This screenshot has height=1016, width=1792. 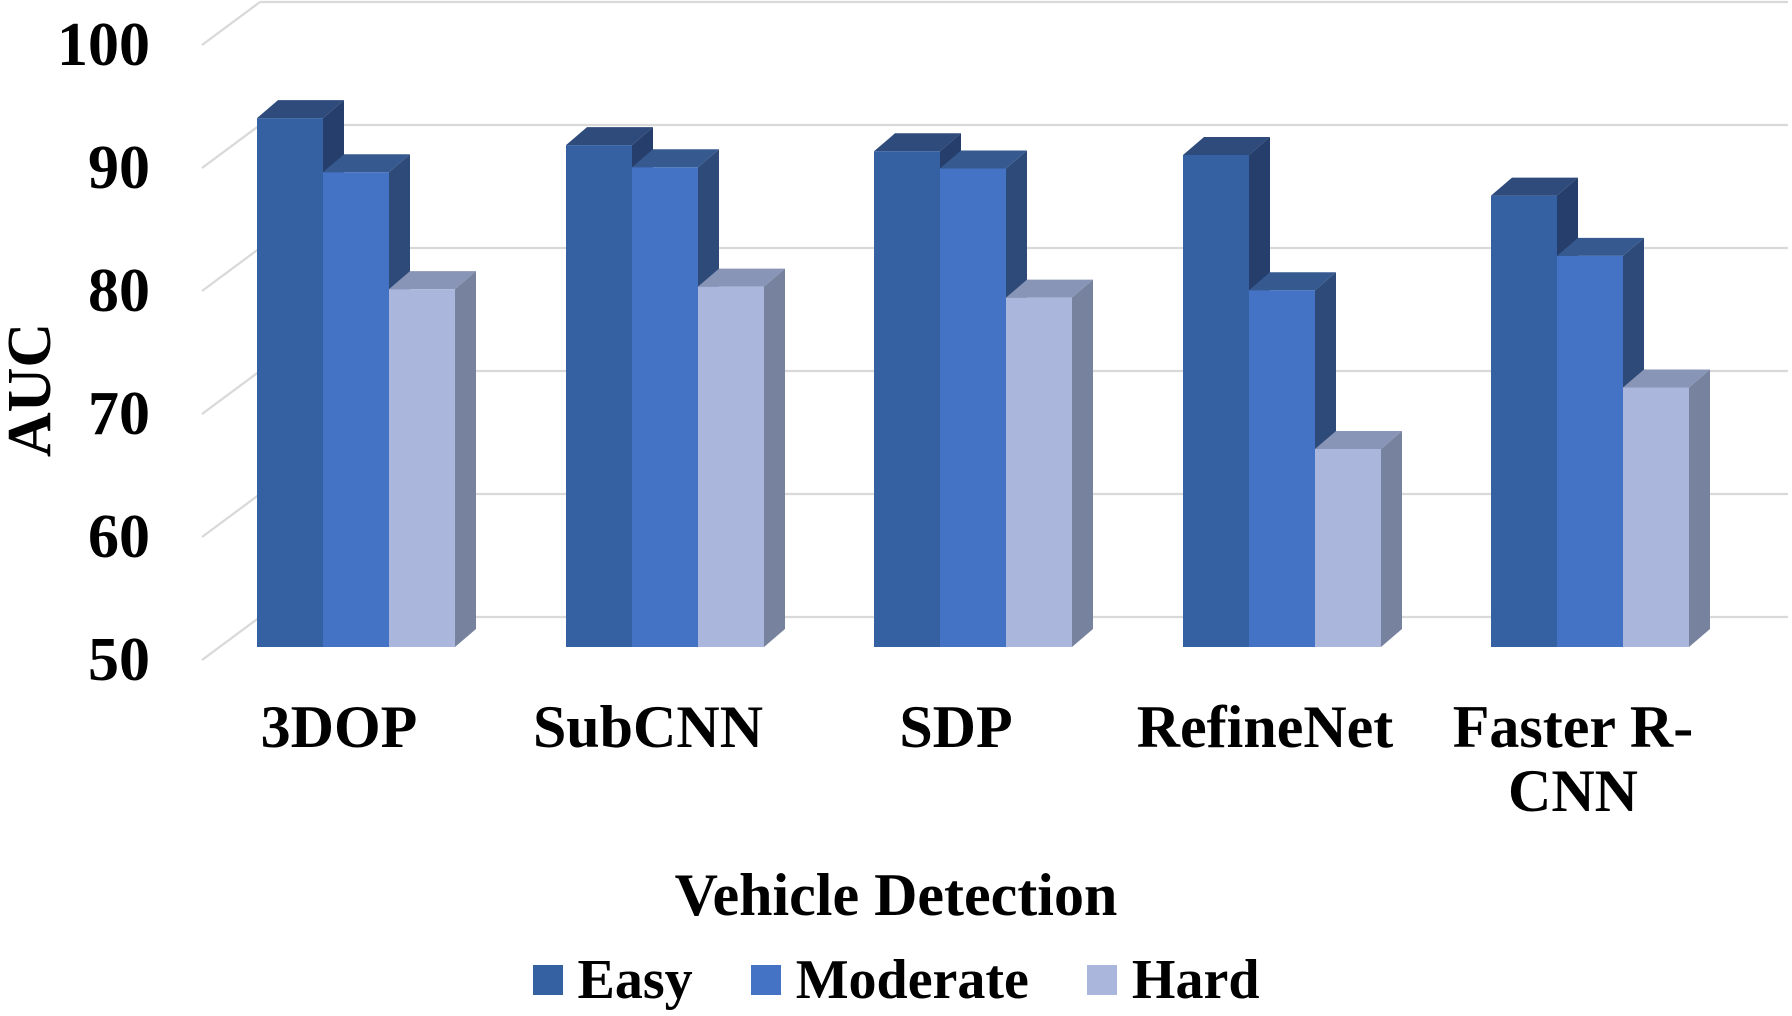 I want to click on category-label-Faster-R-CNN: CNN, so click(x=1573, y=791).